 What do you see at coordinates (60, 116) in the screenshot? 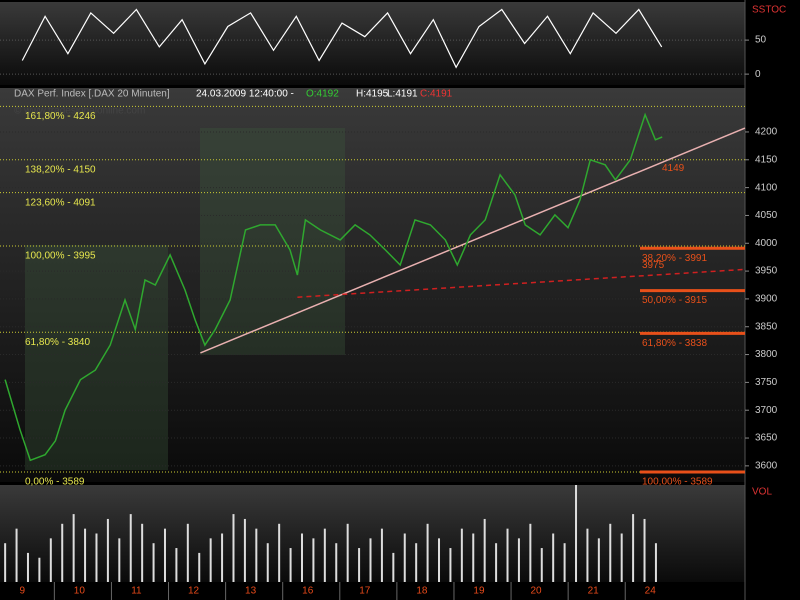
I see `fib-label: 161,80% - 4246` at bounding box center [60, 116].